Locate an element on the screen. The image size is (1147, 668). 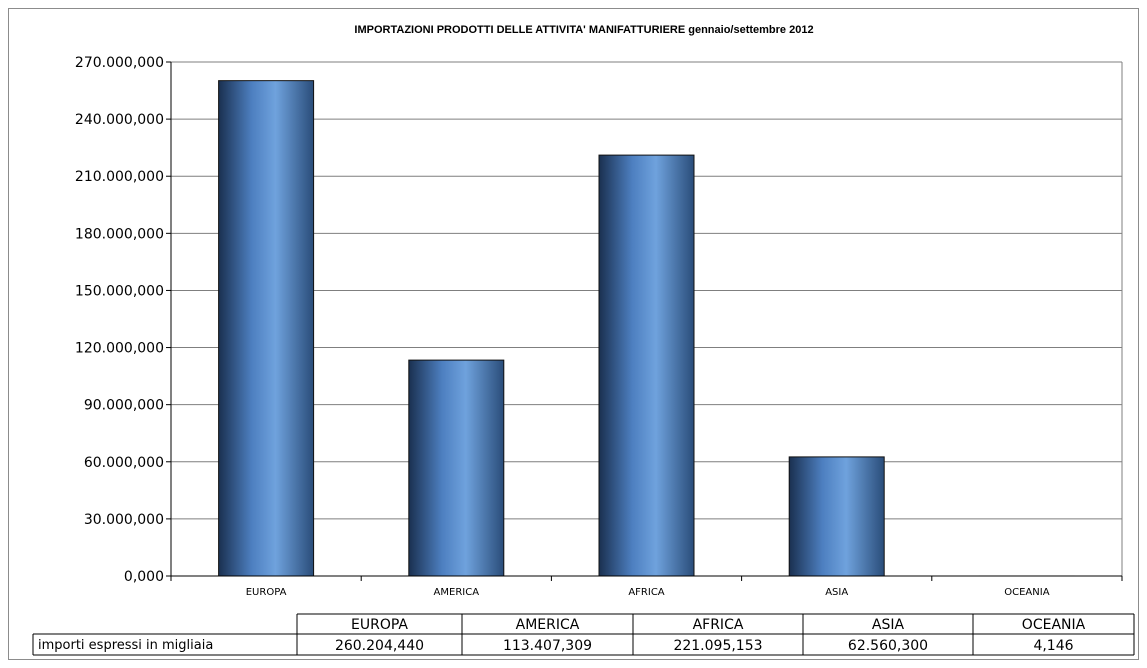
bar-europa is located at coordinates (266, 328).